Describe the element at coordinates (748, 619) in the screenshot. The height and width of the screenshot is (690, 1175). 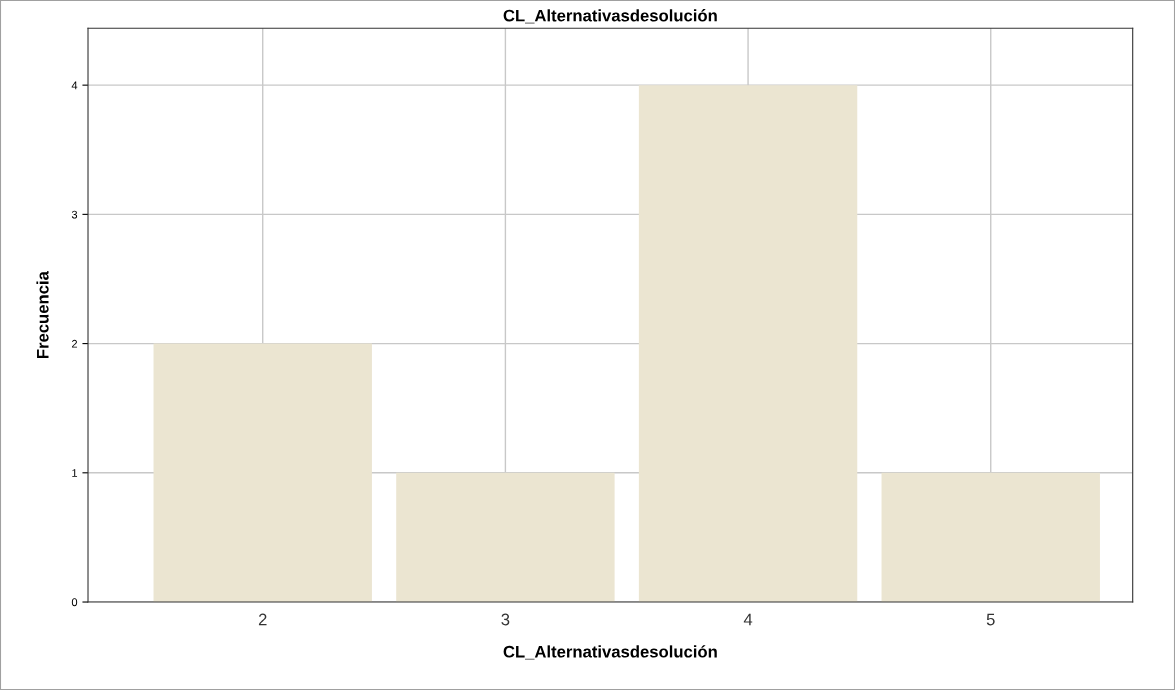
I see `x-tick-label: 4` at that location.